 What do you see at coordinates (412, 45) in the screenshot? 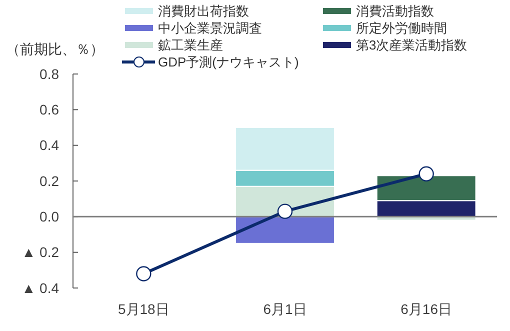
I see `legend-label: 第3次産業活動指数` at bounding box center [412, 45].